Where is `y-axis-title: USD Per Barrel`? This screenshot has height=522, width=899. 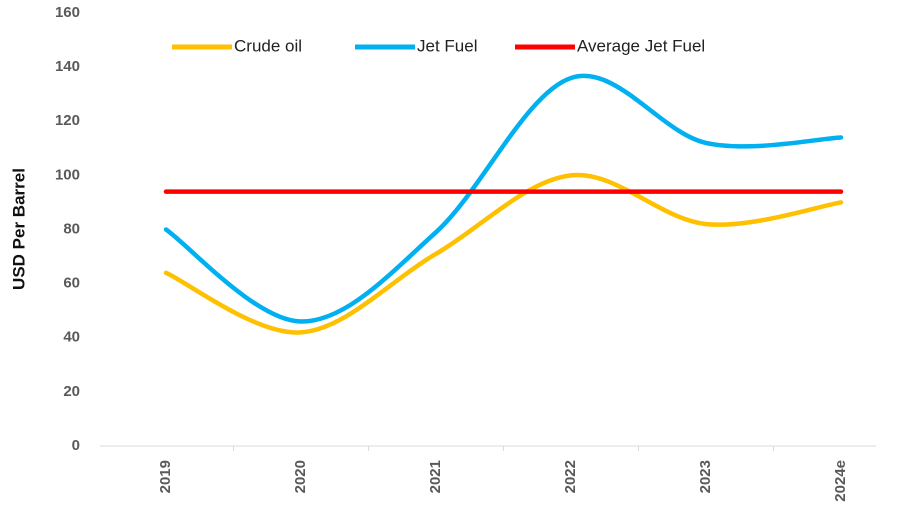 y-axis-title: USD Per Barrel is located at coordinates (18, 229).